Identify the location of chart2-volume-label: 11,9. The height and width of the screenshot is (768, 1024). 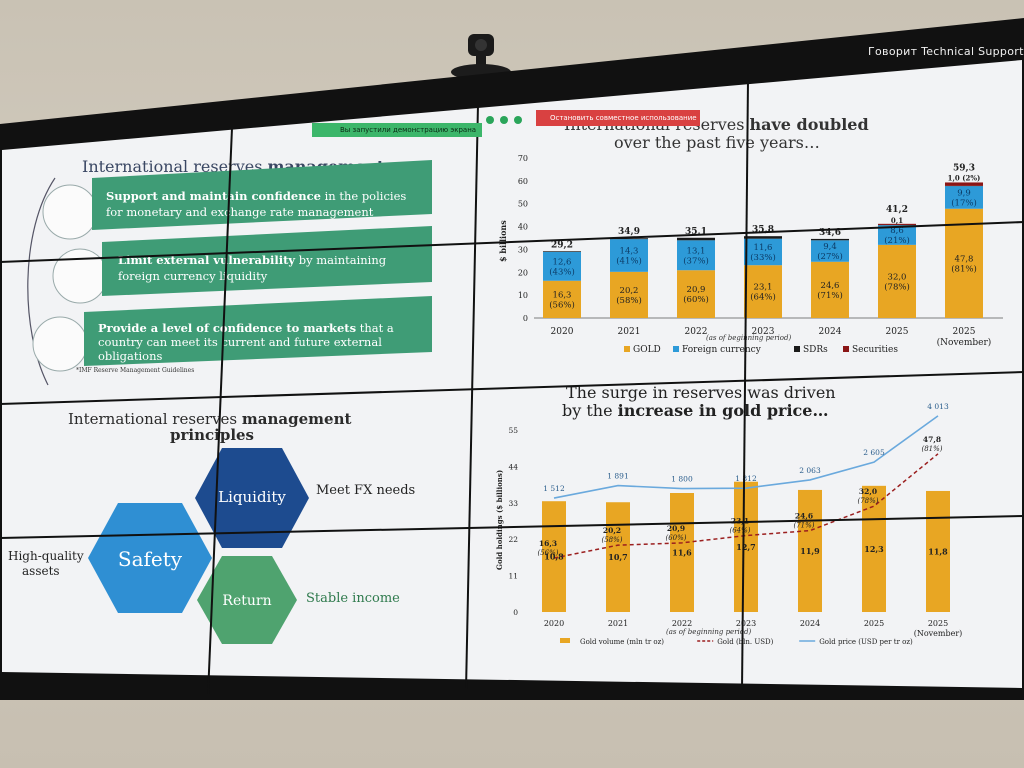
(810, 551).